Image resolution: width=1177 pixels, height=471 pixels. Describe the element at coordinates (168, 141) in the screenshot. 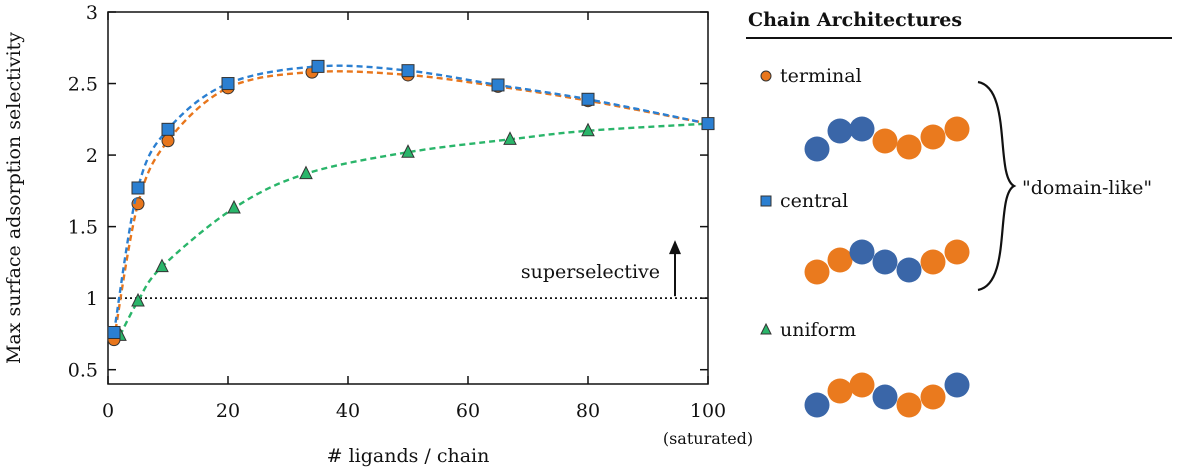

I see `data-point-terminal` at that location.